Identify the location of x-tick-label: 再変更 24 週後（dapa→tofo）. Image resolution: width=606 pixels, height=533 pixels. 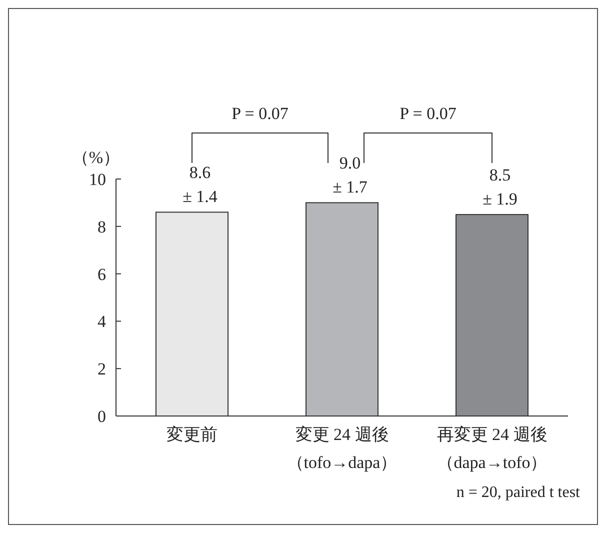
(492, 448).